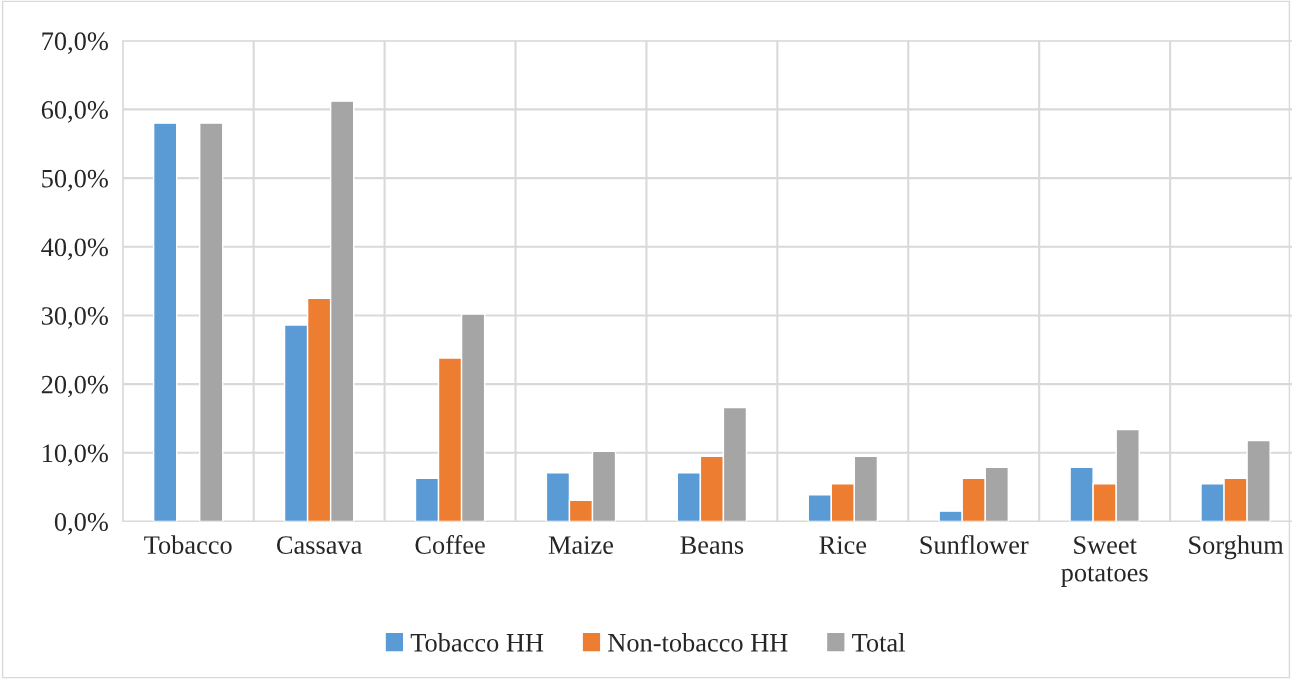 Image resolution: width=1292 pixels, height=679 pixels. What do you see at coordinates (1104, 561) in the screenshot?
I see `x-tick-label: Sweet potatoes` at bounding box center [1104, 561].